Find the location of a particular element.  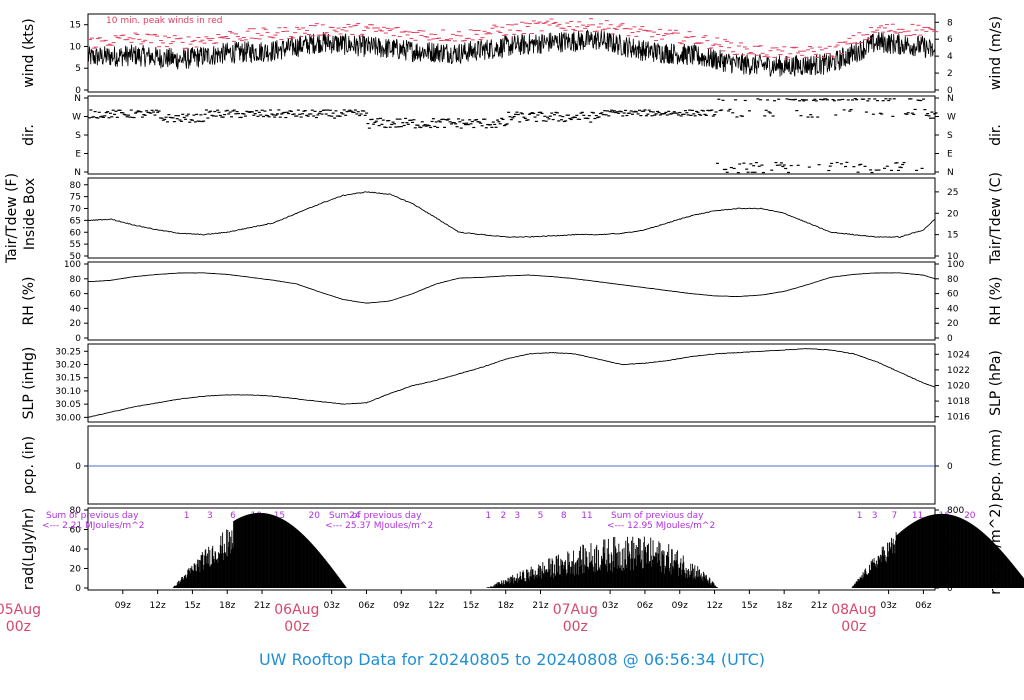

pcp-ylabel-right: pcp. (mm) is located at coordinates (996, 465).